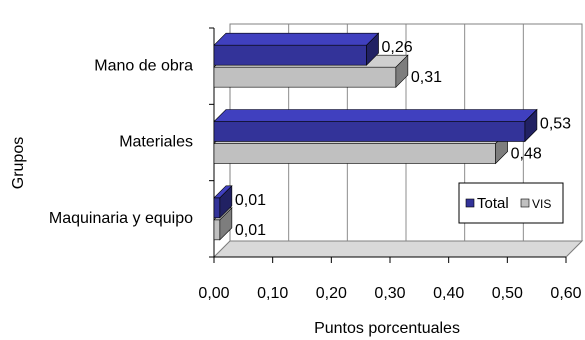 Image resolution: width=585 pixels, height=340 pixels. Describe the element at coordinates (398, 249) in the screenshot. I see `floor` at that location.